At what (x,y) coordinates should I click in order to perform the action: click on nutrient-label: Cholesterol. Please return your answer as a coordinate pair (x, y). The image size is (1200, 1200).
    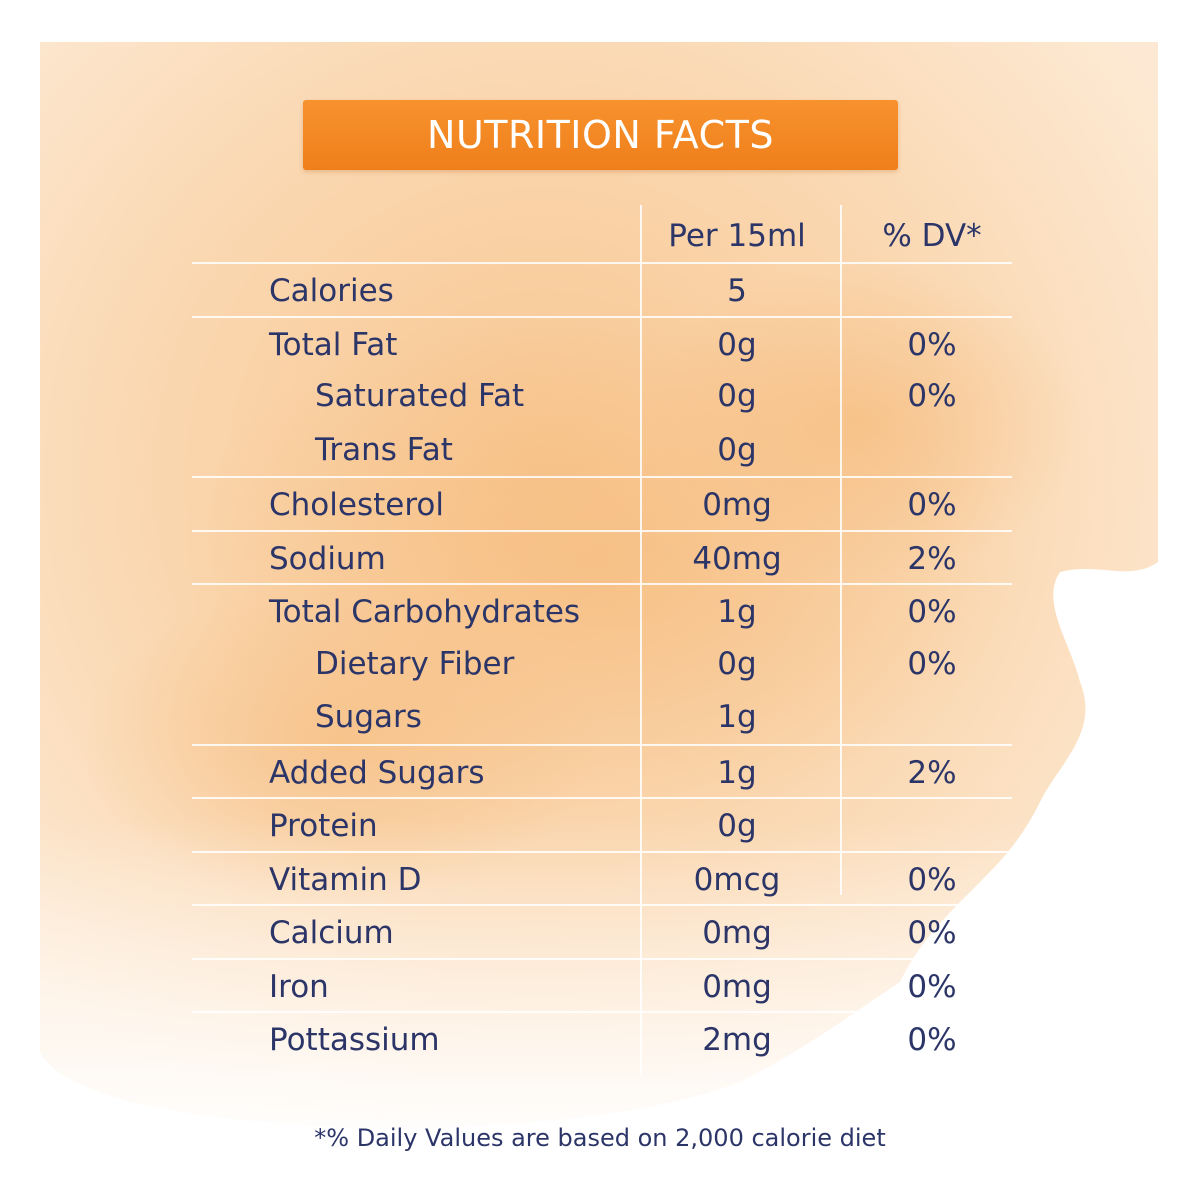
    Looking at the image, I should click on (356, 505).